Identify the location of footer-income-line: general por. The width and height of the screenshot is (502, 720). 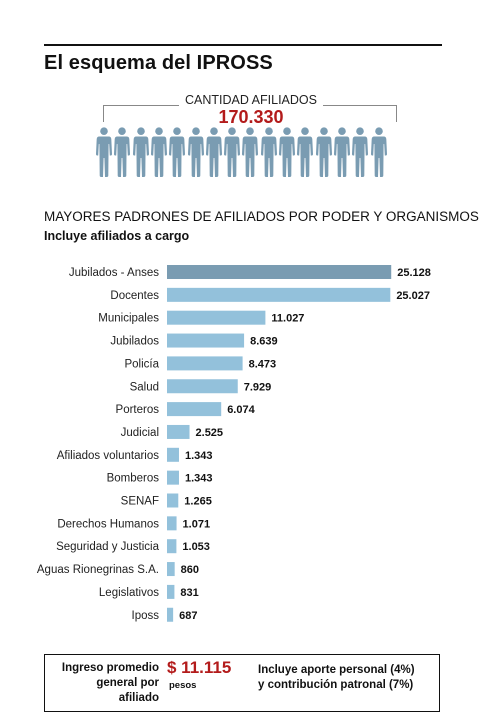
(127, 683).